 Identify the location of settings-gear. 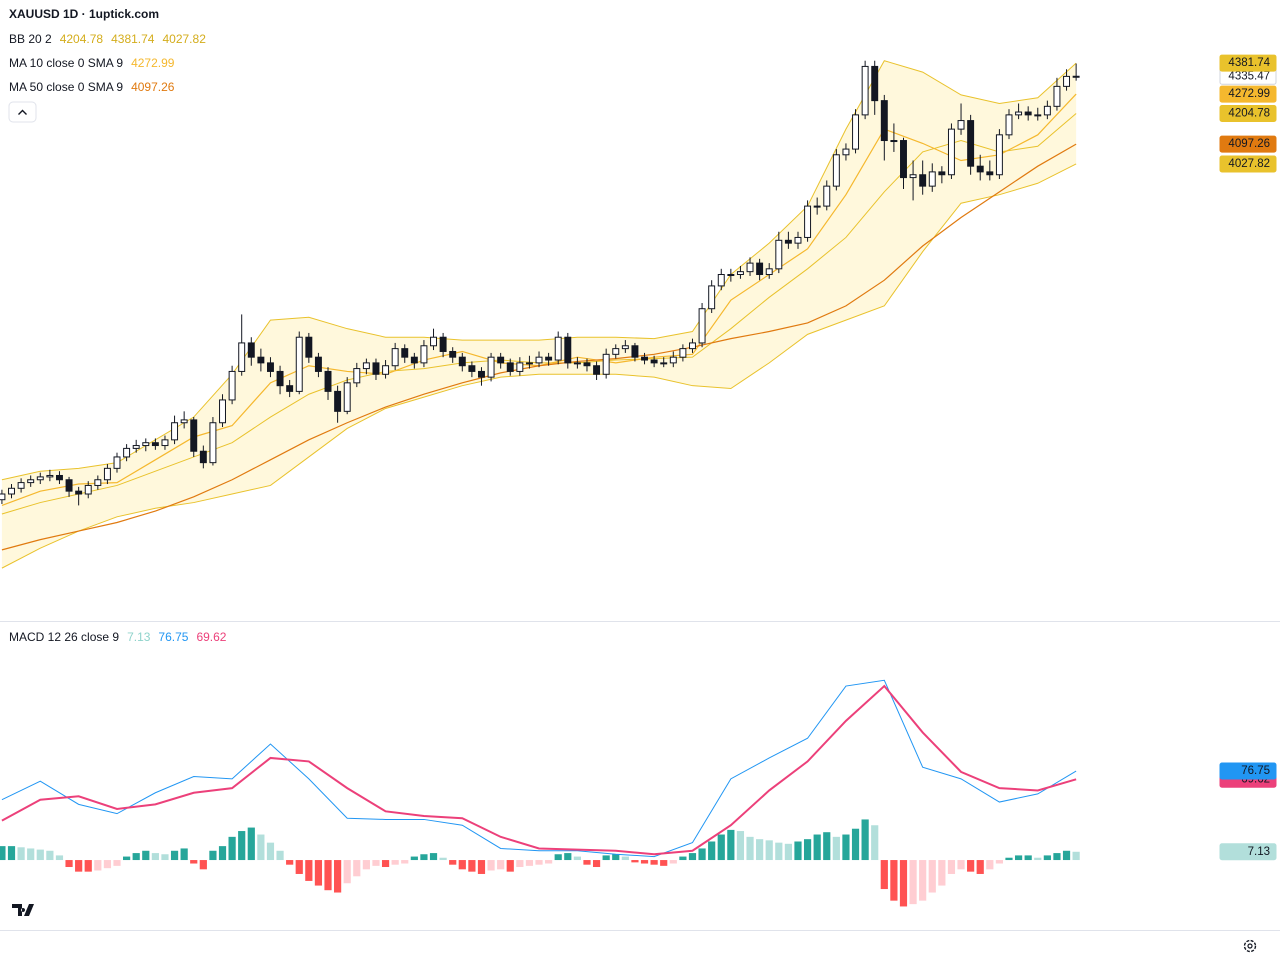
(1250, 946).